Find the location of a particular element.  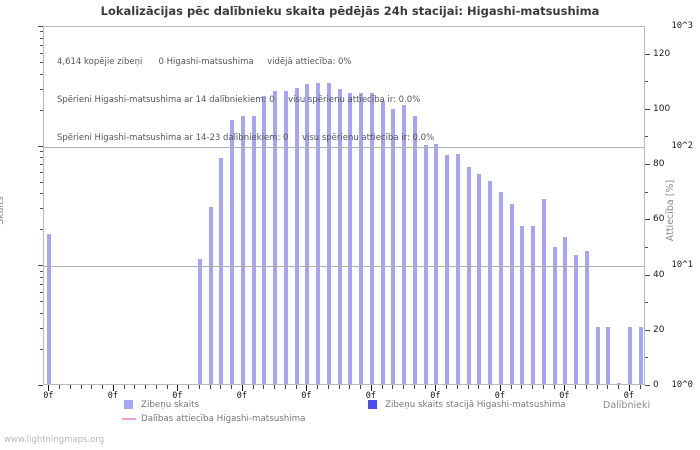

legend-swatch-station-count is located at coordinates (372, 404).